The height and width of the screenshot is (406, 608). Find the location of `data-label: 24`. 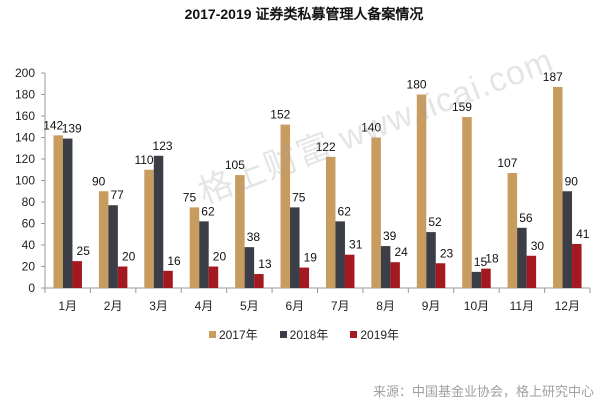

data-label: 24 is located at coordinates (401, 252).